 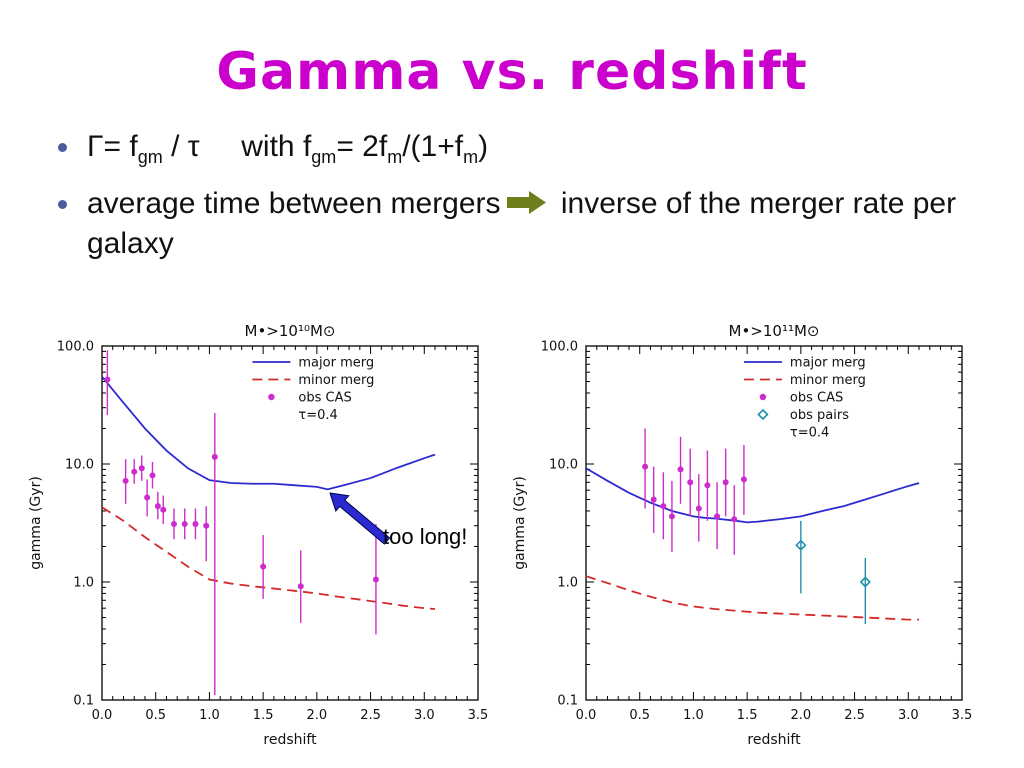 What do you see at coordinates (362, 146) in the screenshot?
I see `formula-run: = 2f` at bounding box center [362, 146].